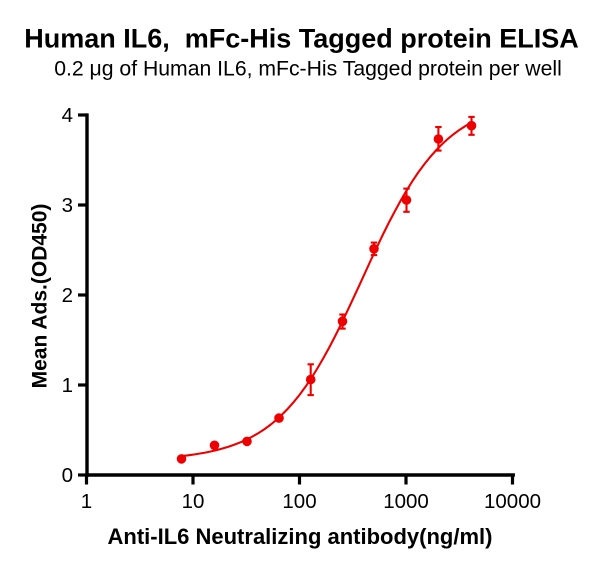 The width and height of the screenshot is (600, 569). What do you see at coordinates (67, 205) in the screenshot?
I see `svg-text: 3` at bounding box center [67, 205].